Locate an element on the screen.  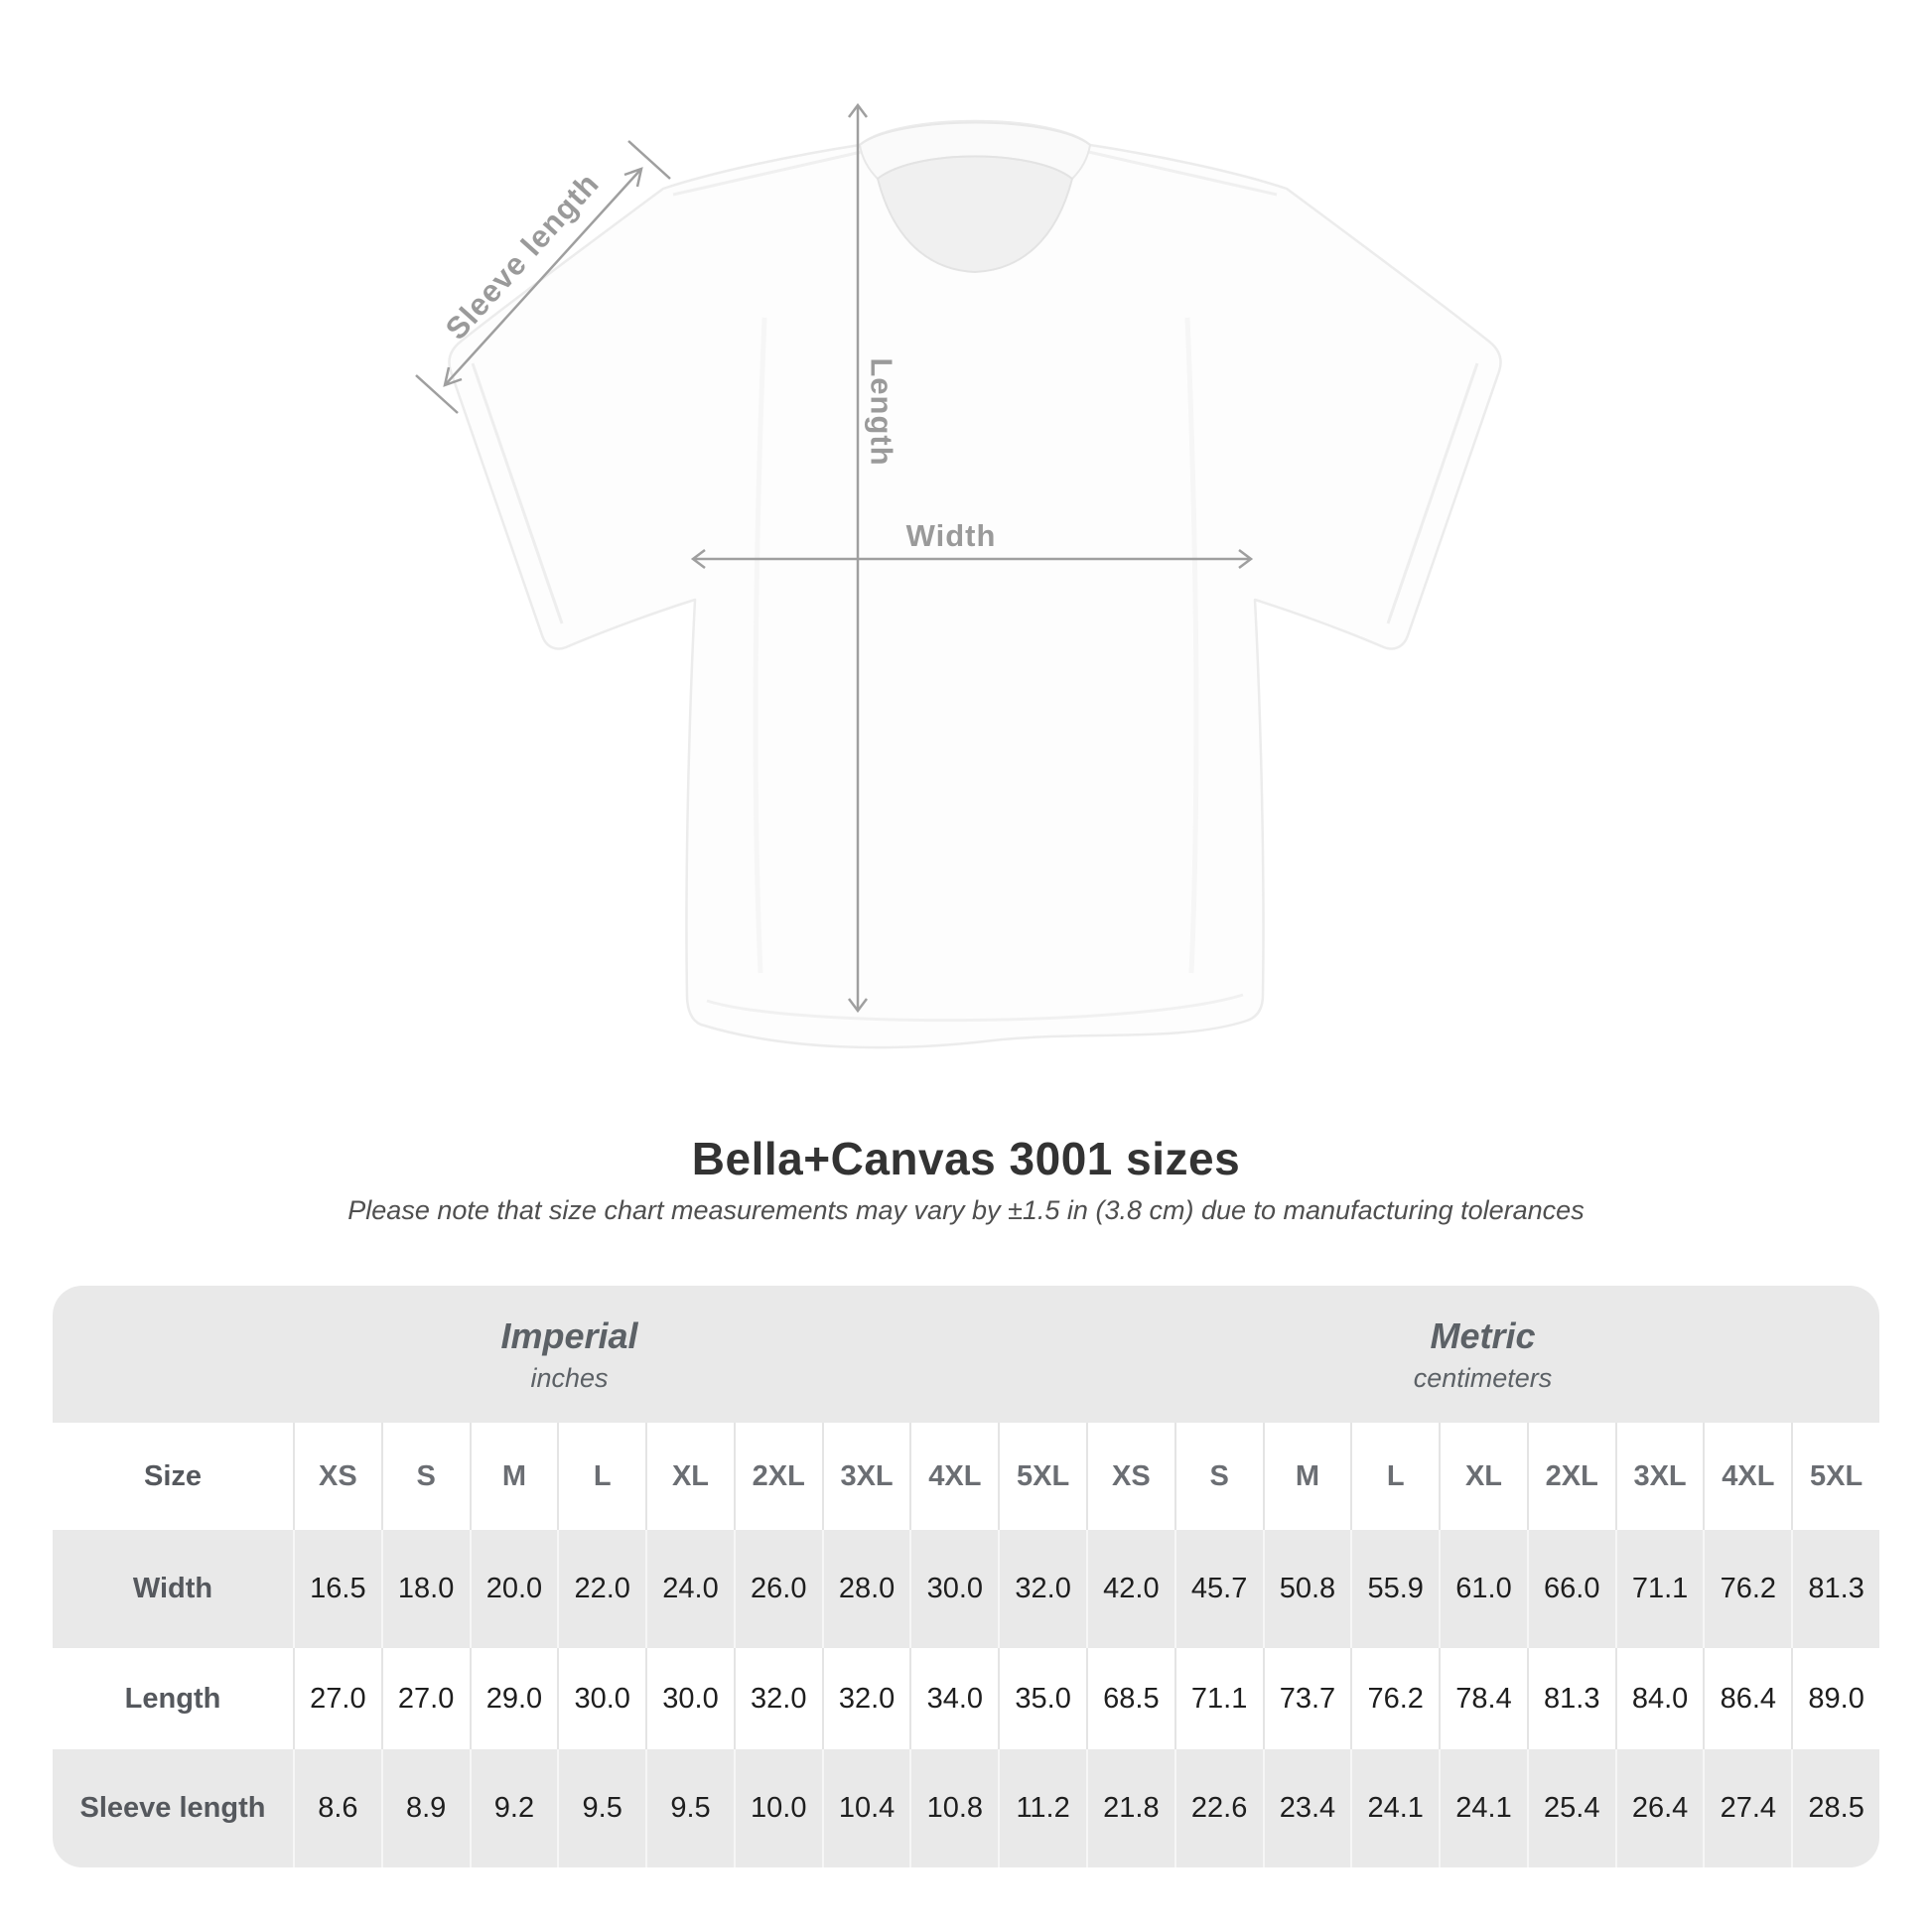
size-header-cell: L is located at coordinates (601, 1477).